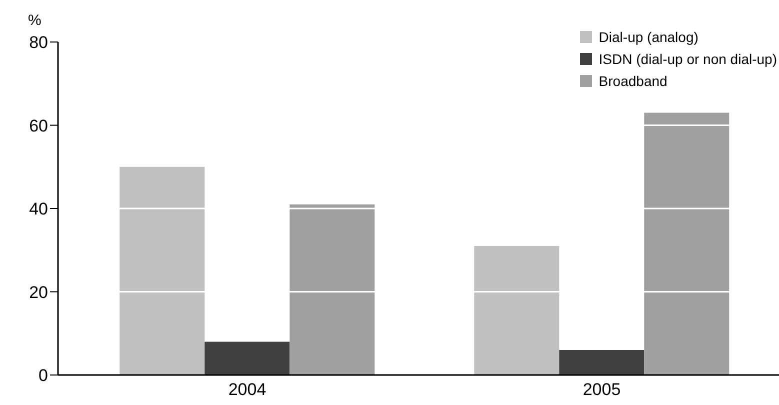 The width and height of the screenshot is (779, 405). What do you see at coordinates (38, 292) in the screenshot?
I see `y-tick-label: 20` at bounding box center [38, 292].